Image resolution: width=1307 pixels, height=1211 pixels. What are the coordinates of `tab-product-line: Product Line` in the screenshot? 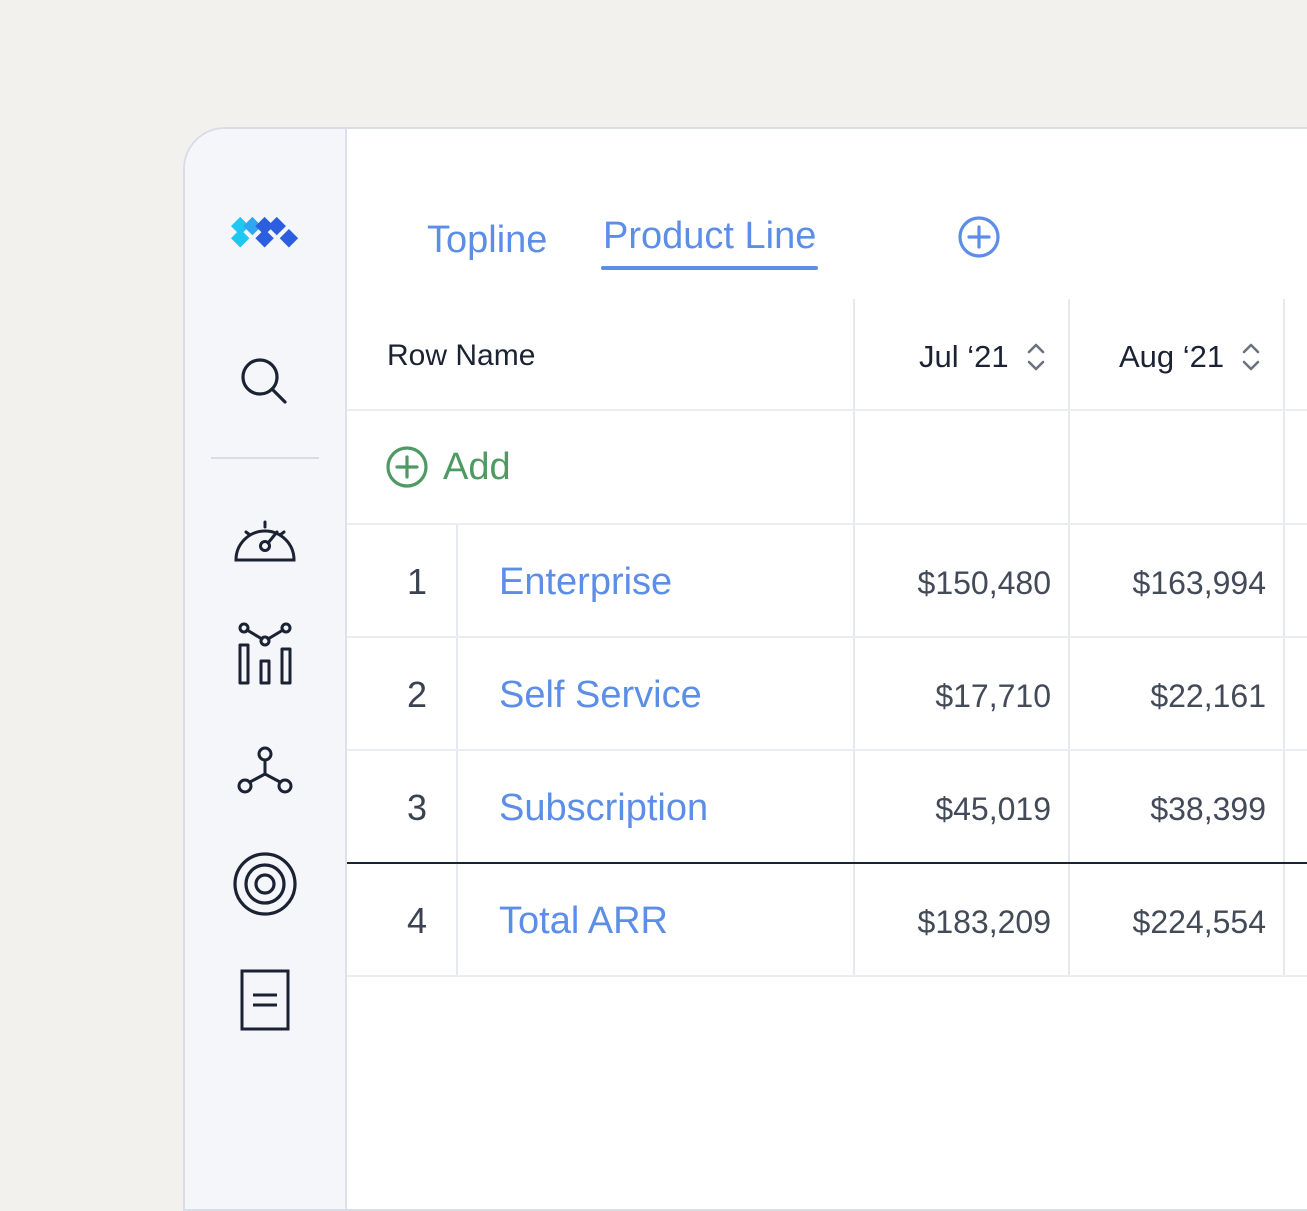 It's located at (709, 242).